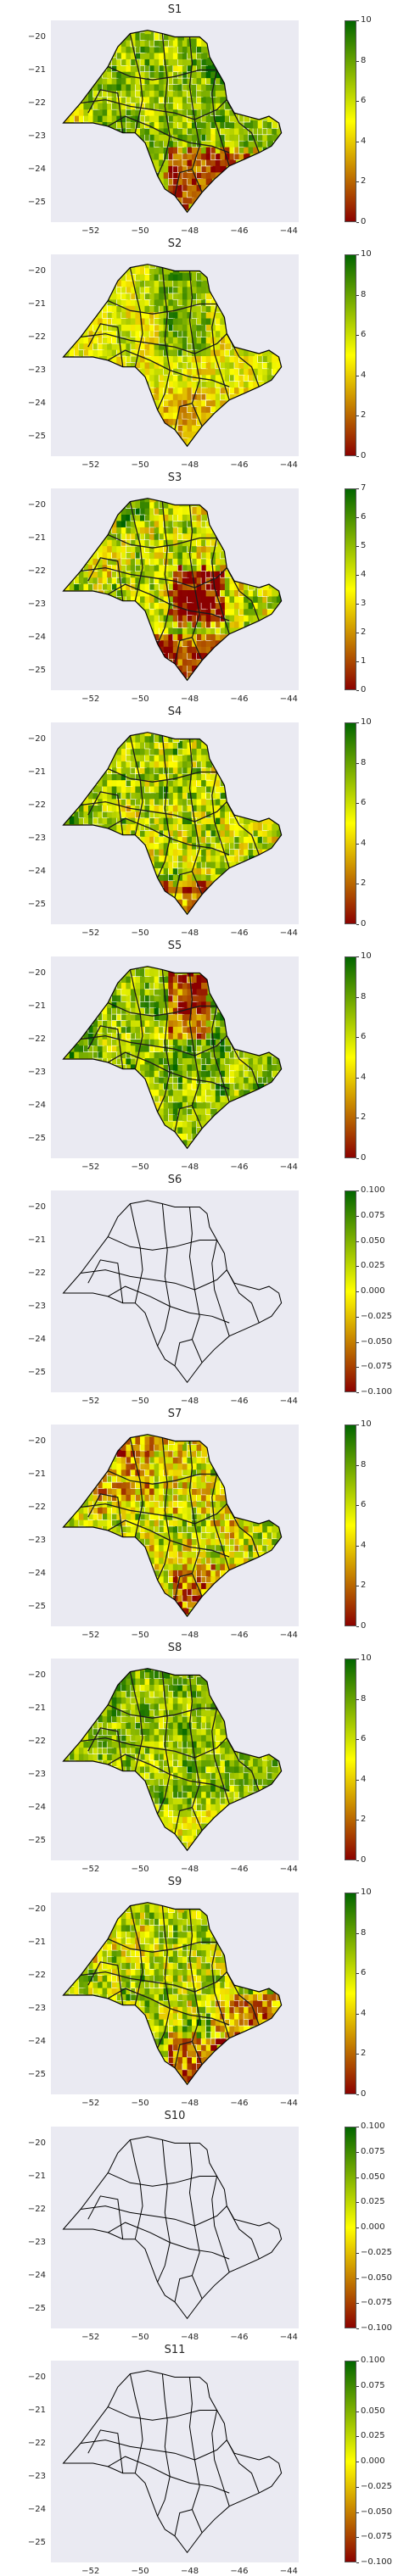 Image resolution: width=398 pixels, height=2576 pixels. I want to click on colorbar-outline, so click(350, 2227).